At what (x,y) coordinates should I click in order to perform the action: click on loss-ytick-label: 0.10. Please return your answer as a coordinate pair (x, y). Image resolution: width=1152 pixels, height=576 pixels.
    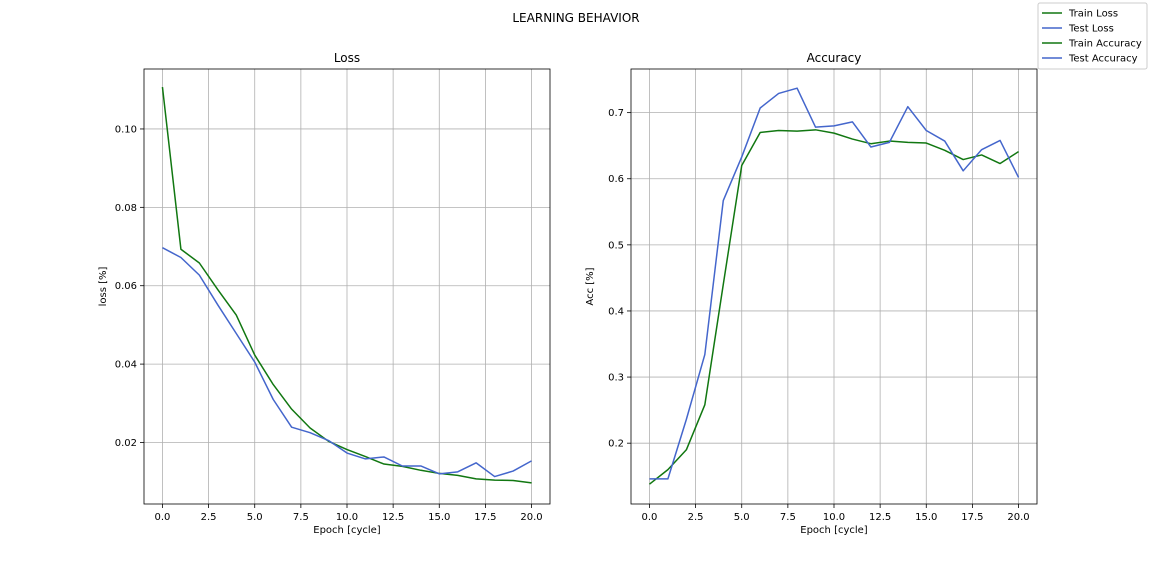
    Looking at the image, I should click on (126, 129).